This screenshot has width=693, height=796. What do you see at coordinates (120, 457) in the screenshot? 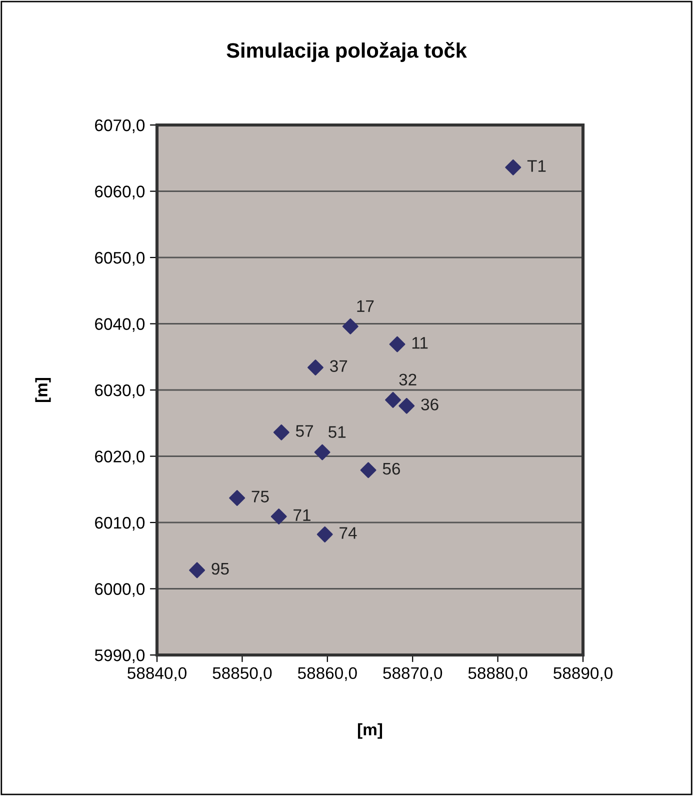
I see `y-tick-label: 6020,0` at bounding box center [120, 457].